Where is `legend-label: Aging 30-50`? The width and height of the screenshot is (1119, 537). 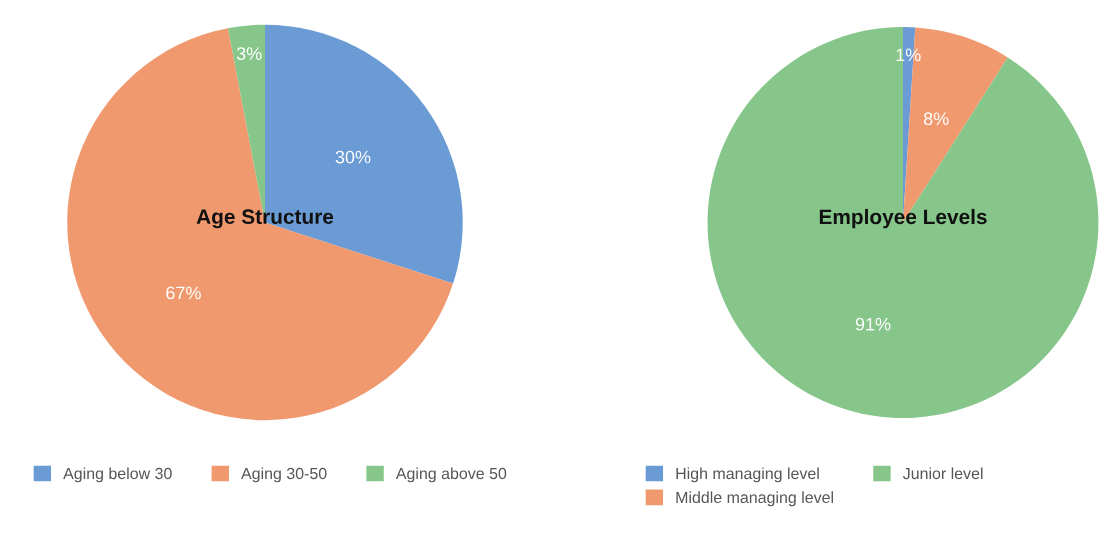 legend-label: Aging 30-50 is located at coordinates (284, 475).